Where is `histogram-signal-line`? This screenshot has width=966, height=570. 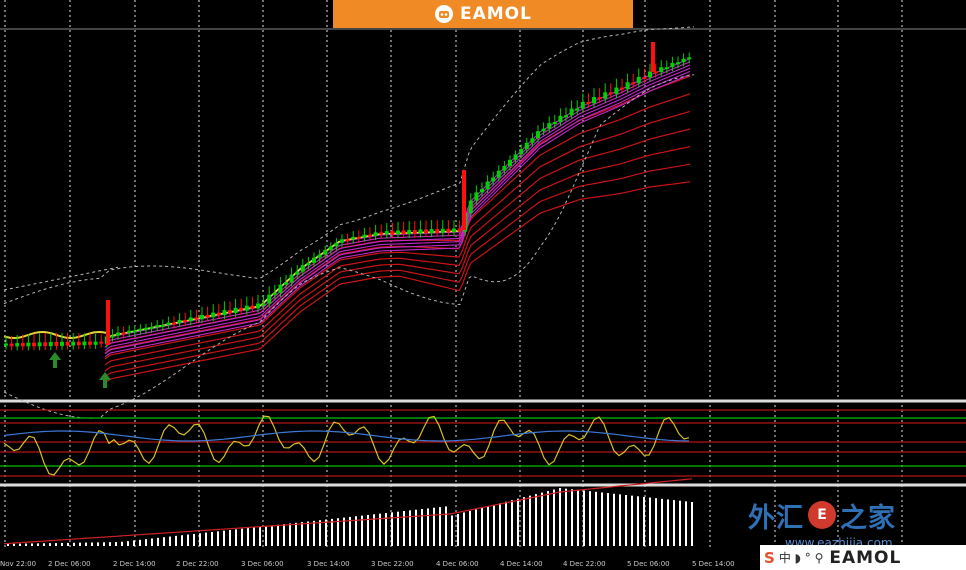
histogram-signal-line is located at coordinates (348, 511).